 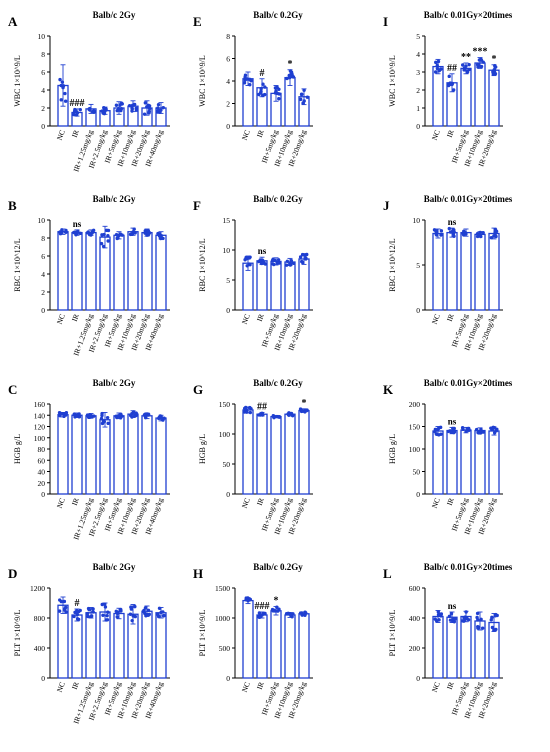 I want to click on y-tick-label: 150, so click(x=415, y=427).